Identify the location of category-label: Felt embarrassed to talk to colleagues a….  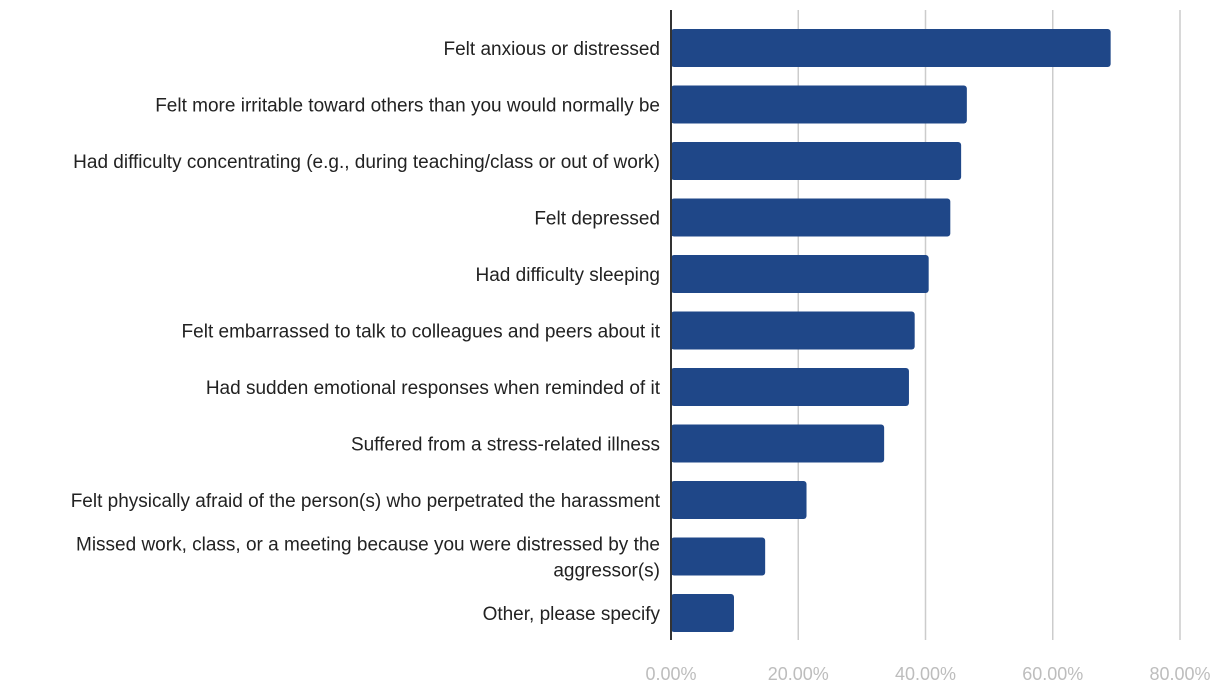
(421, 332).